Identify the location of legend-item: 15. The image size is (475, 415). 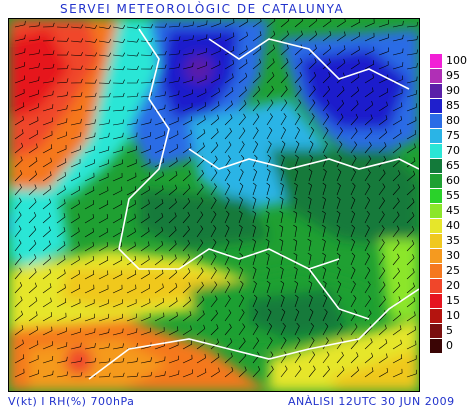
(452, 301).